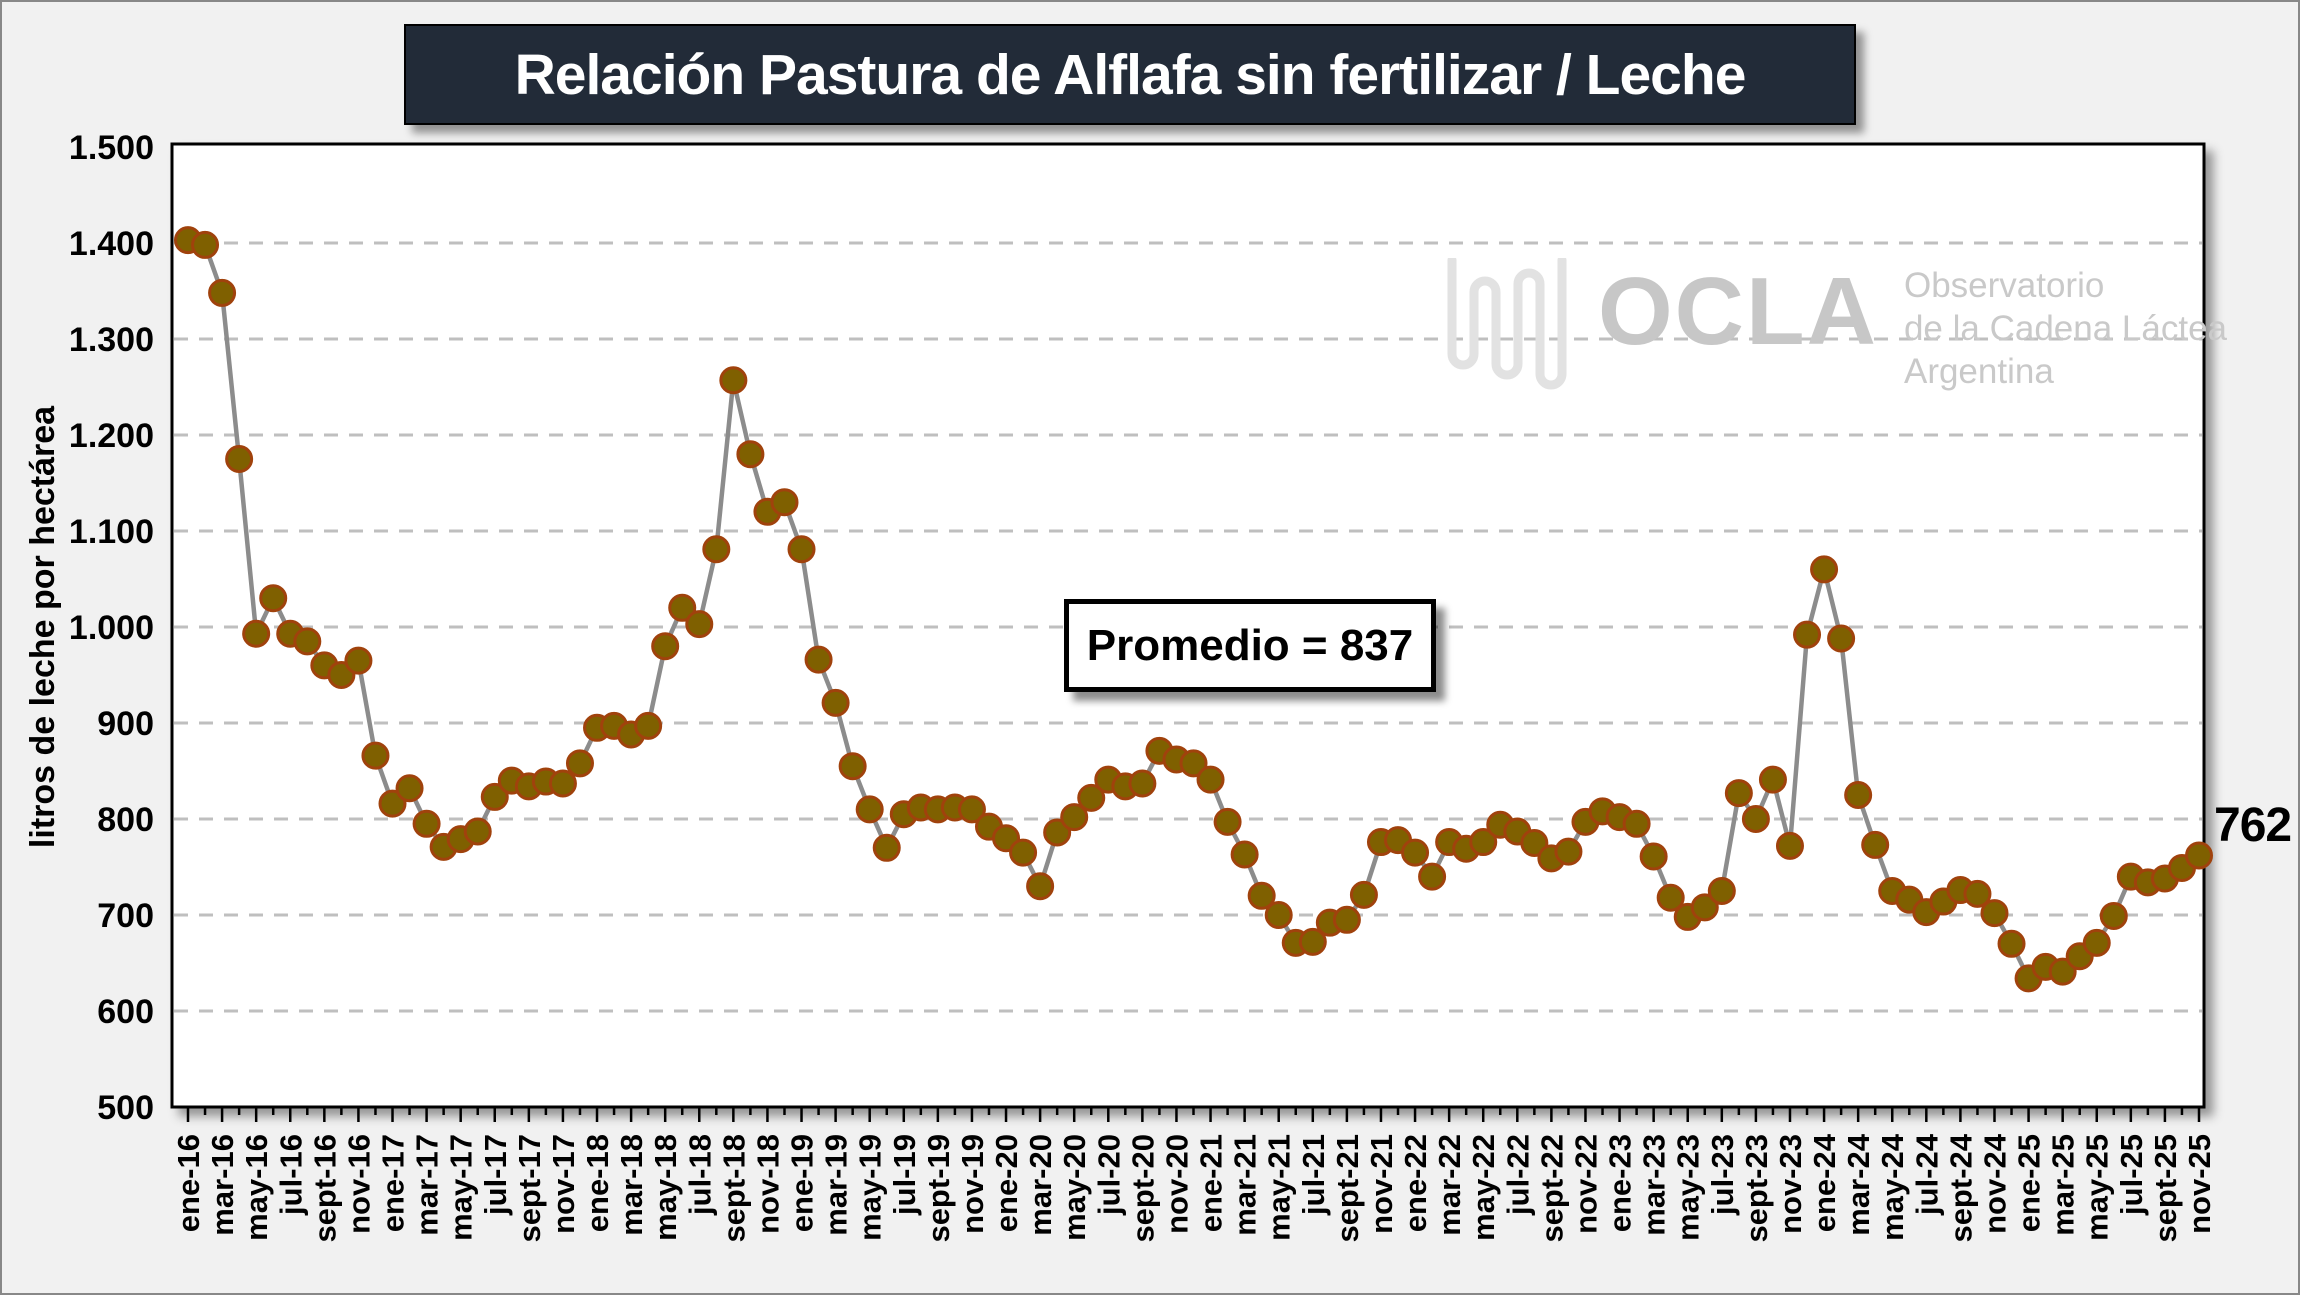 The width and height of the screenshot is (2300, 1295). Describe the element at coordinates (1551, 1188) in the screenshot. I see `x-tick-label: sept-22` at that location.